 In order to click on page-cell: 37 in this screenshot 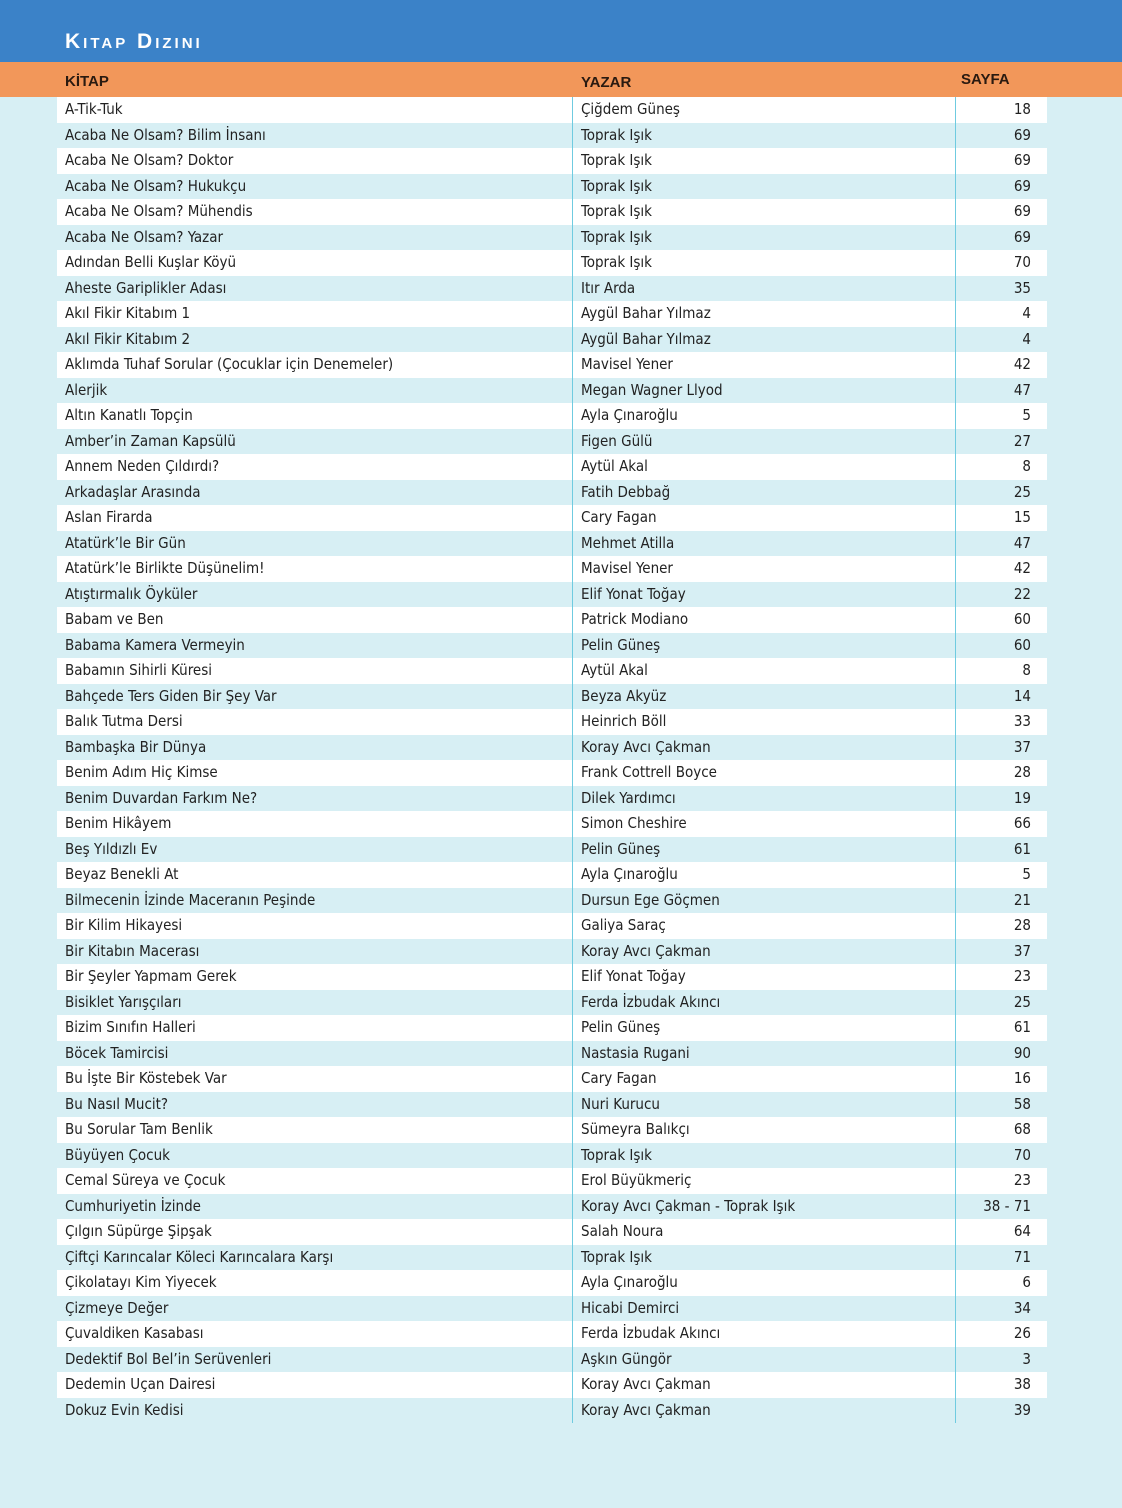, I will do `click(1001, 747)`.